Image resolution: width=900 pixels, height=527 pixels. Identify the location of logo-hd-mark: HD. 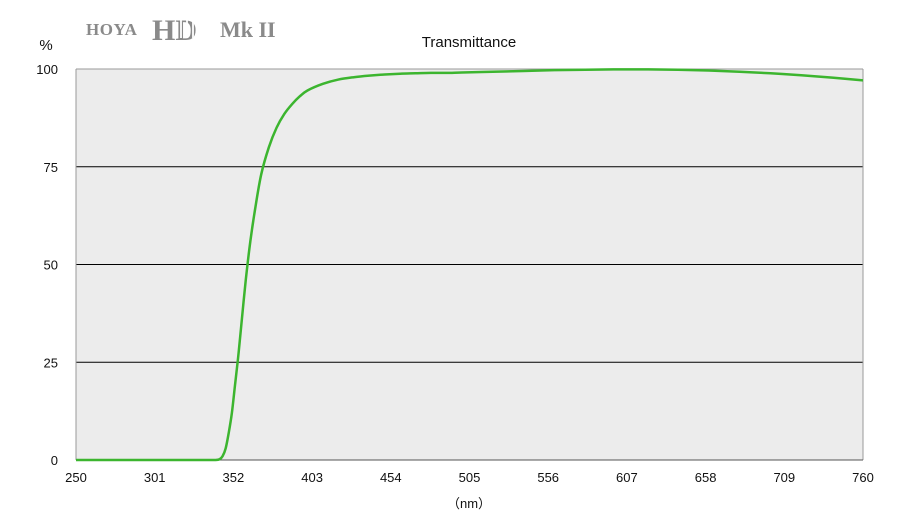
(174, 30).